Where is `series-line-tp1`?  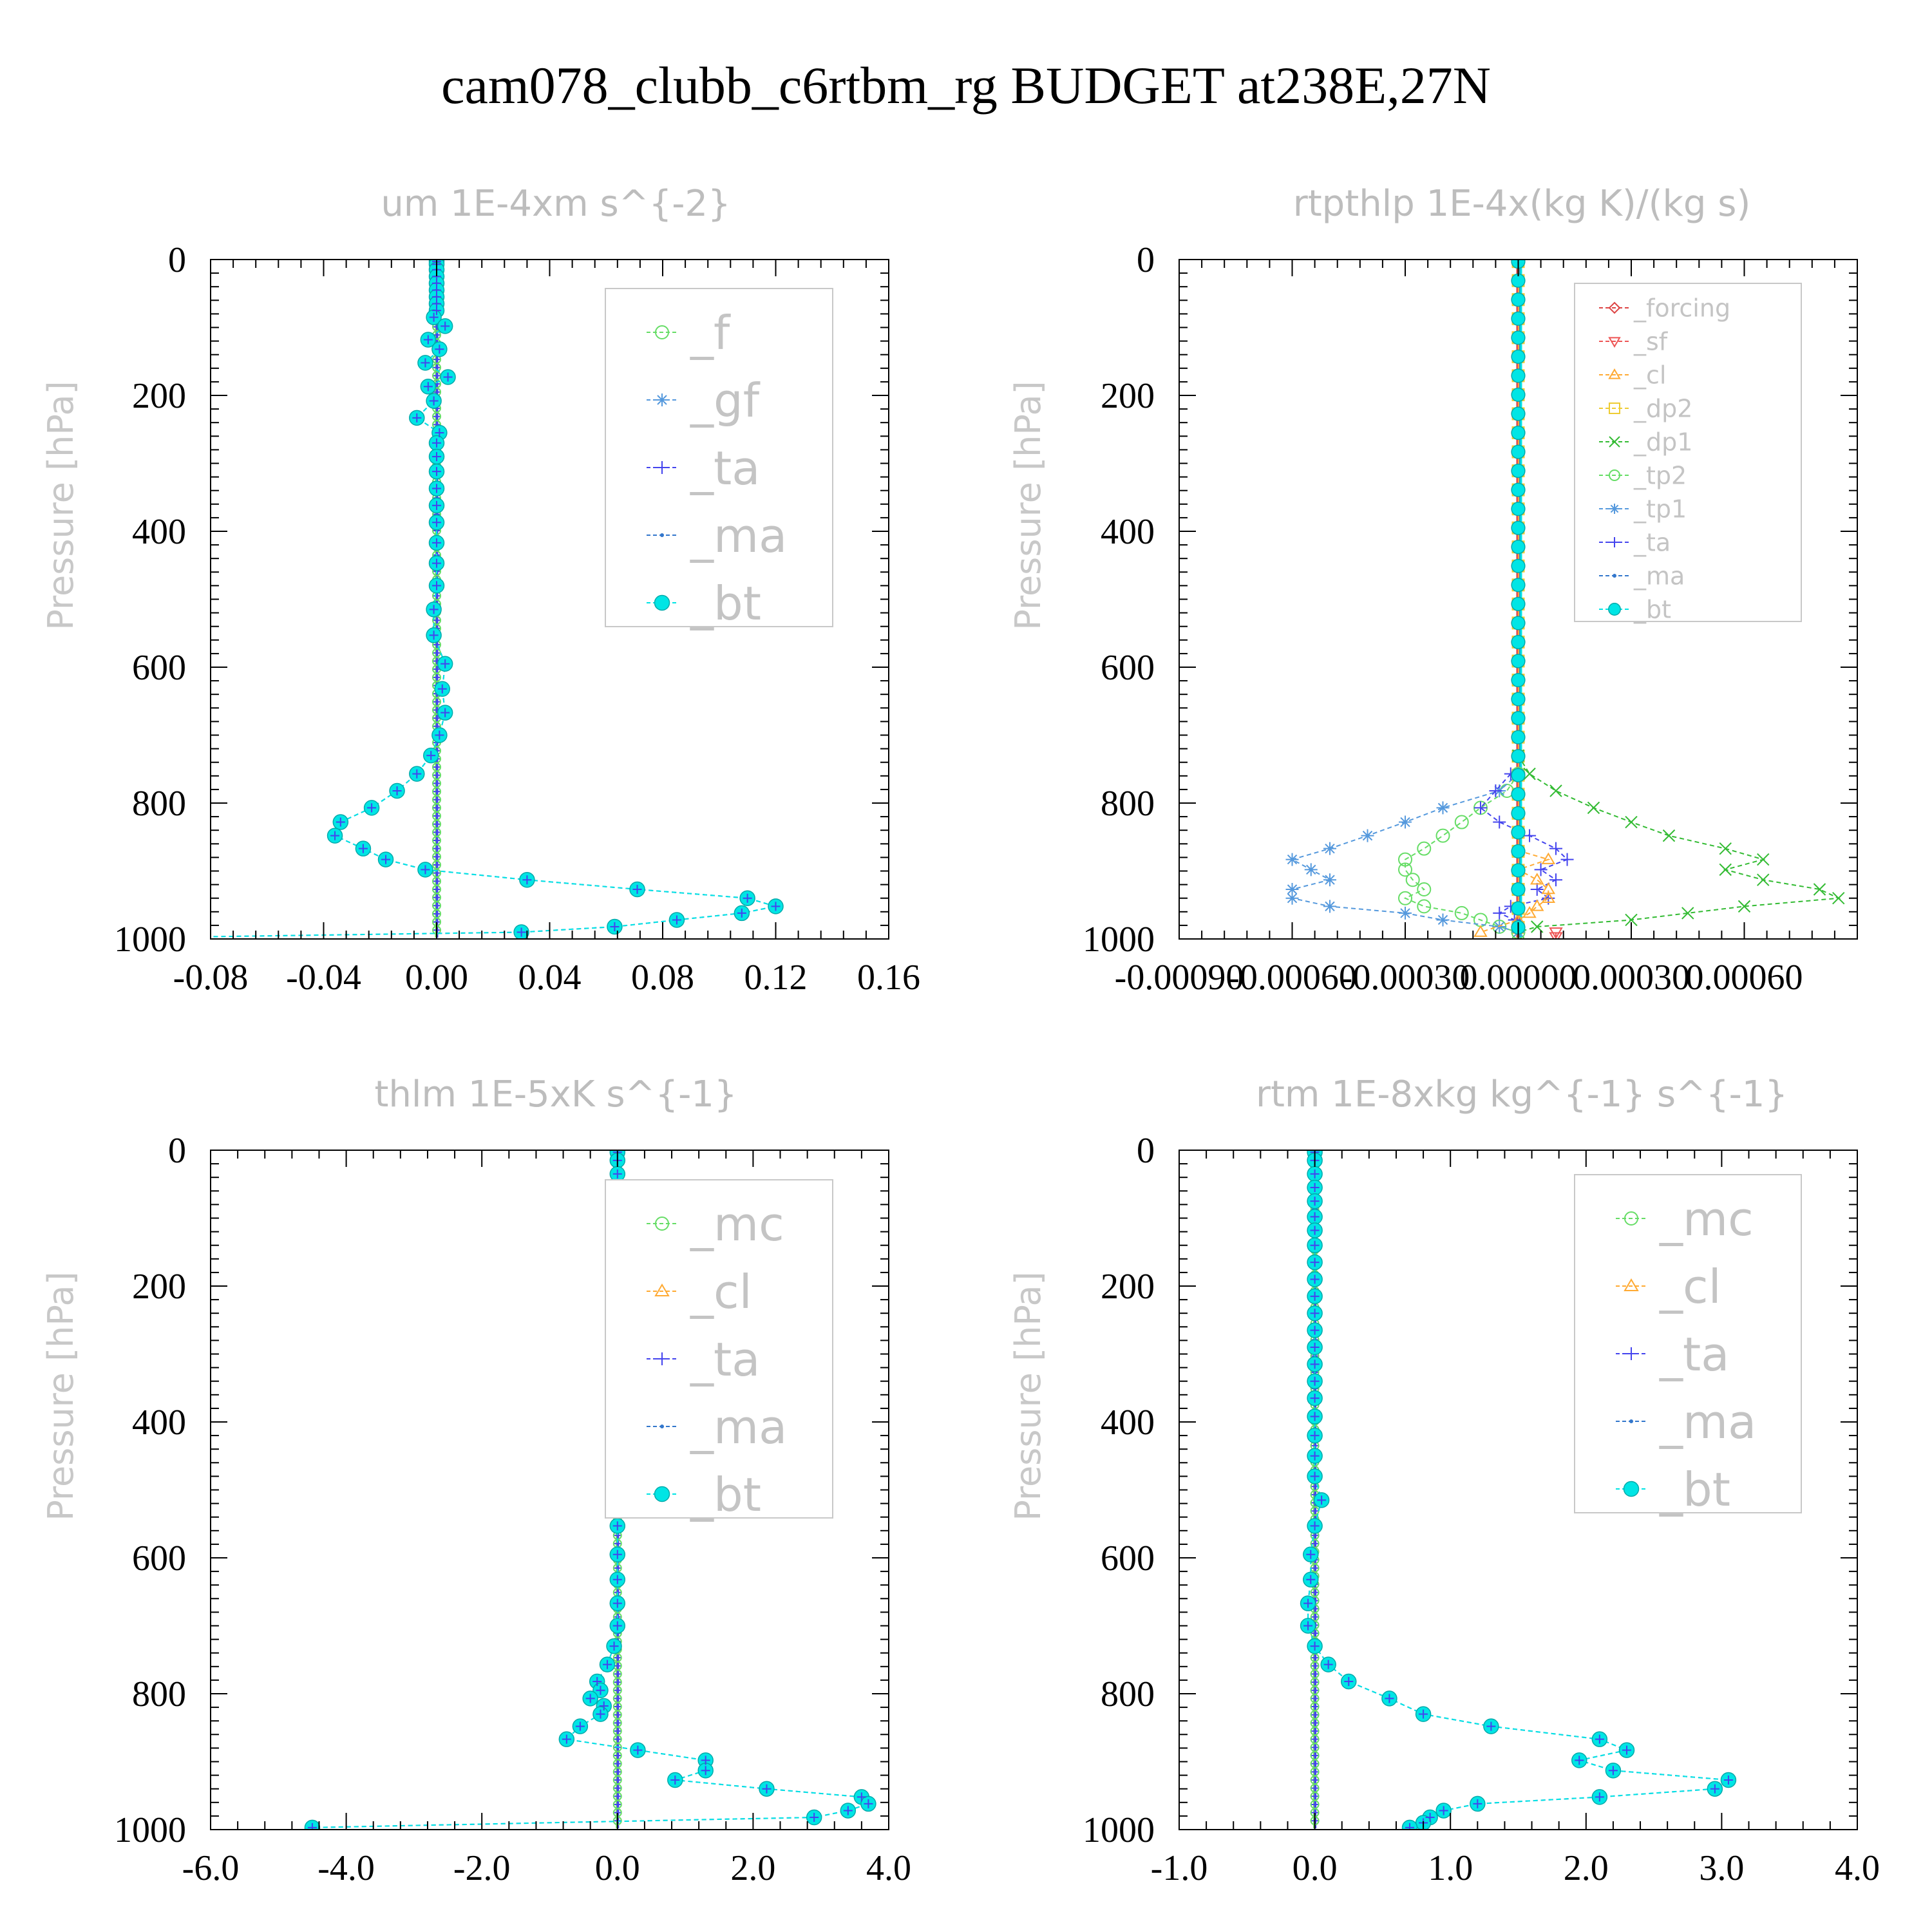
series-line-tp1 is located at coordinates (1405, 853).